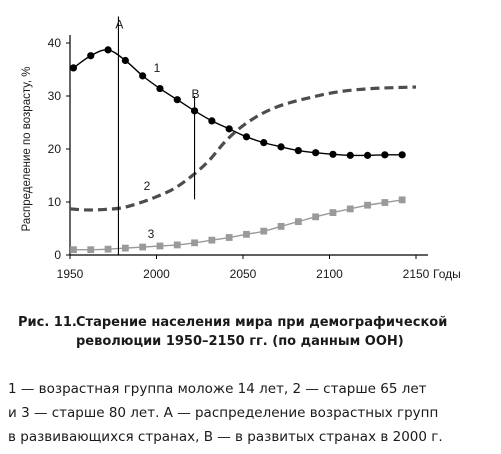 The image size is (501, 454). What do you see at coordinates (57, 255) in the screenshot?
I see `y-tick-label: 0` at bounding box center [57, 255].